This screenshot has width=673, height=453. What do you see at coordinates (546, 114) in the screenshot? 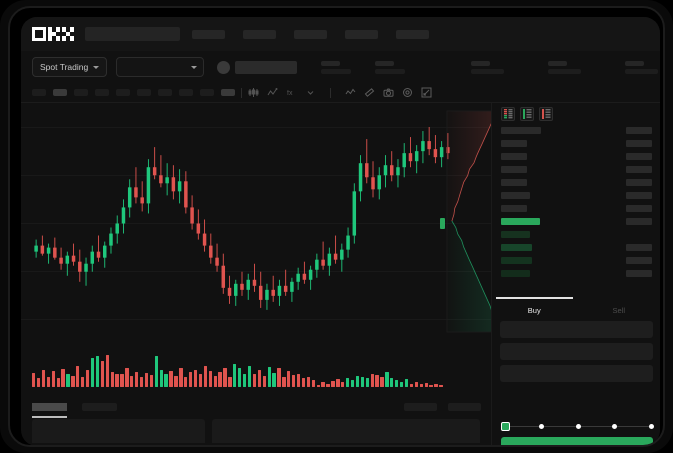
I see `orderbook-mode-asks` at bounding box center [546, 114].